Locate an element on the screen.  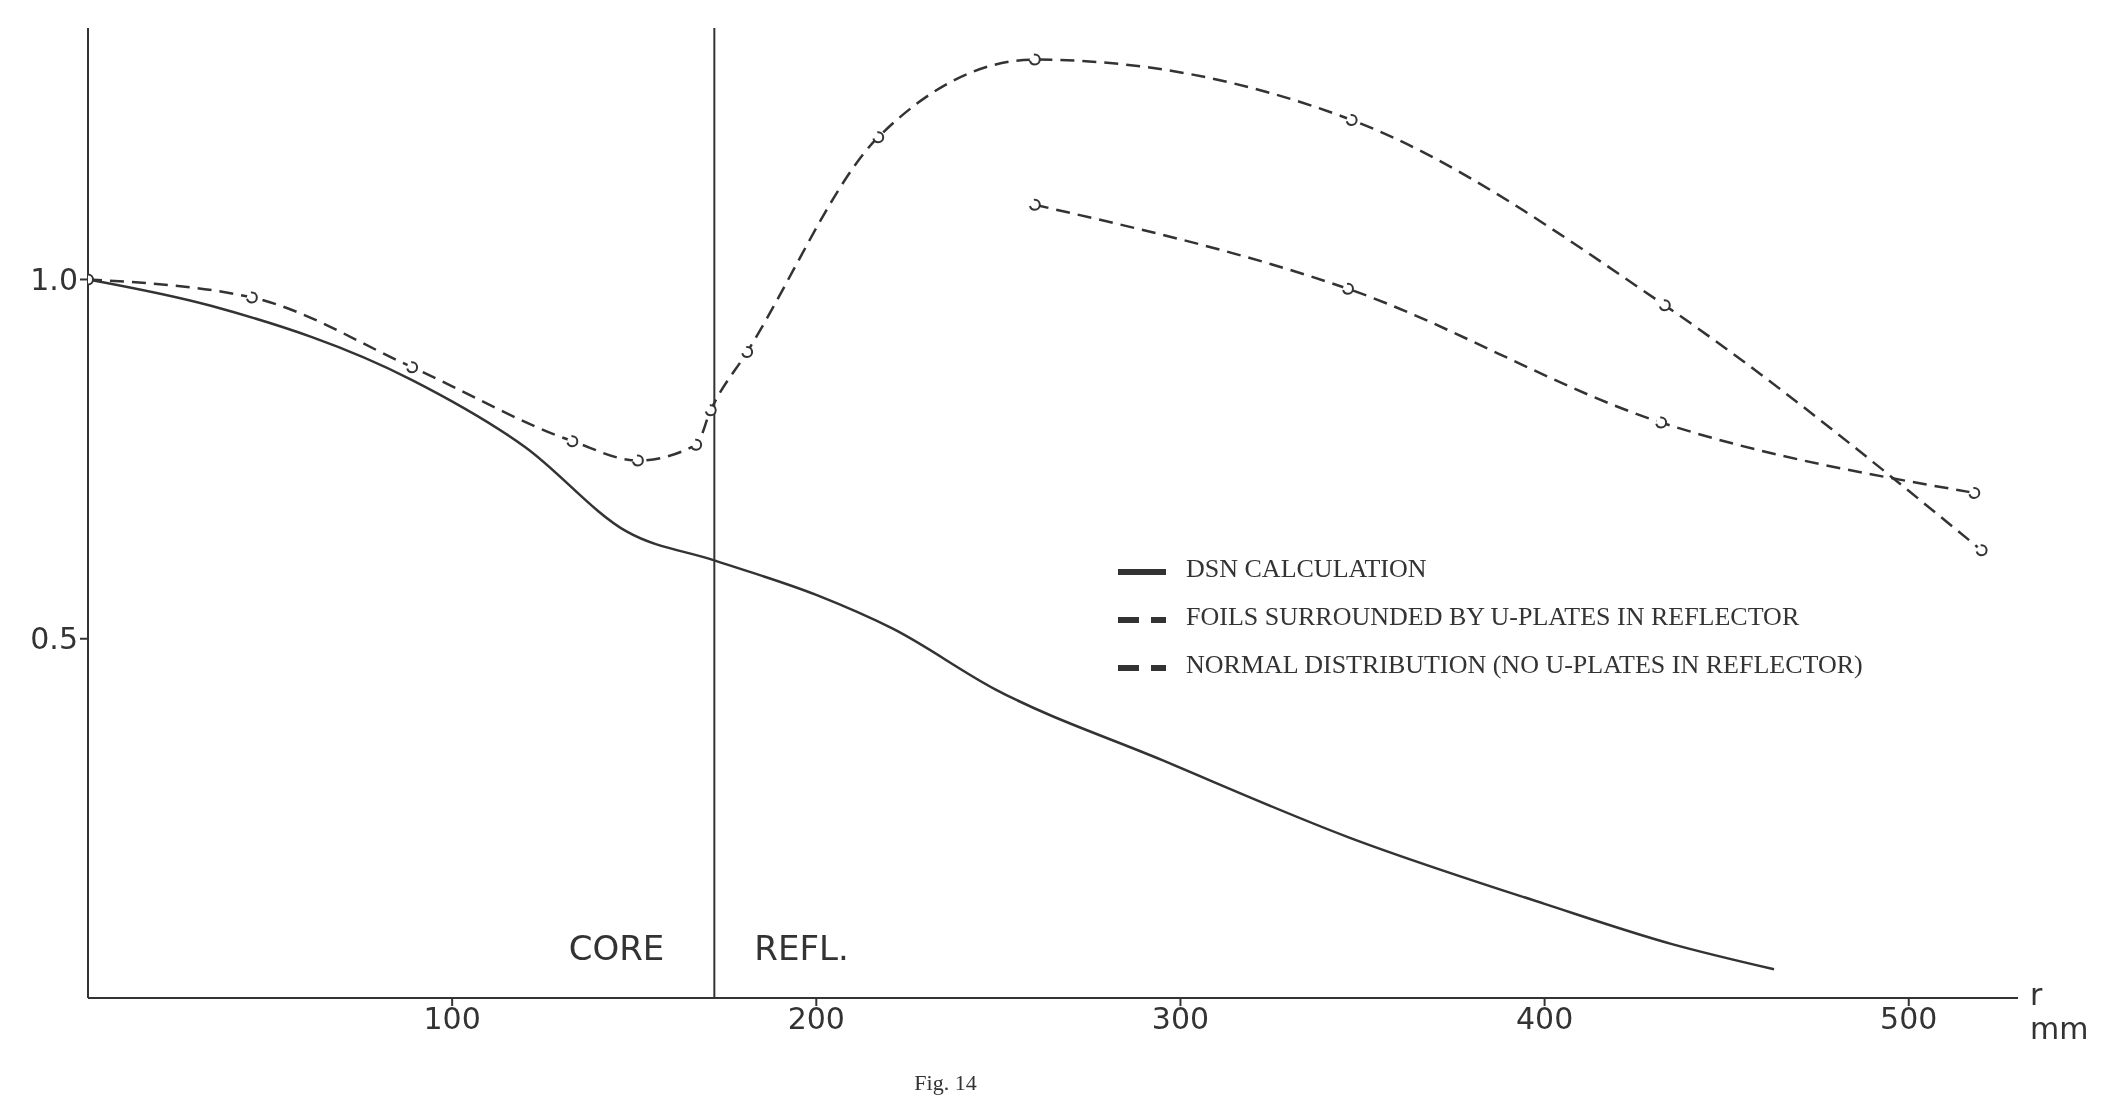
x-axis-title: r mm is located at coordinates (2059, 1011).